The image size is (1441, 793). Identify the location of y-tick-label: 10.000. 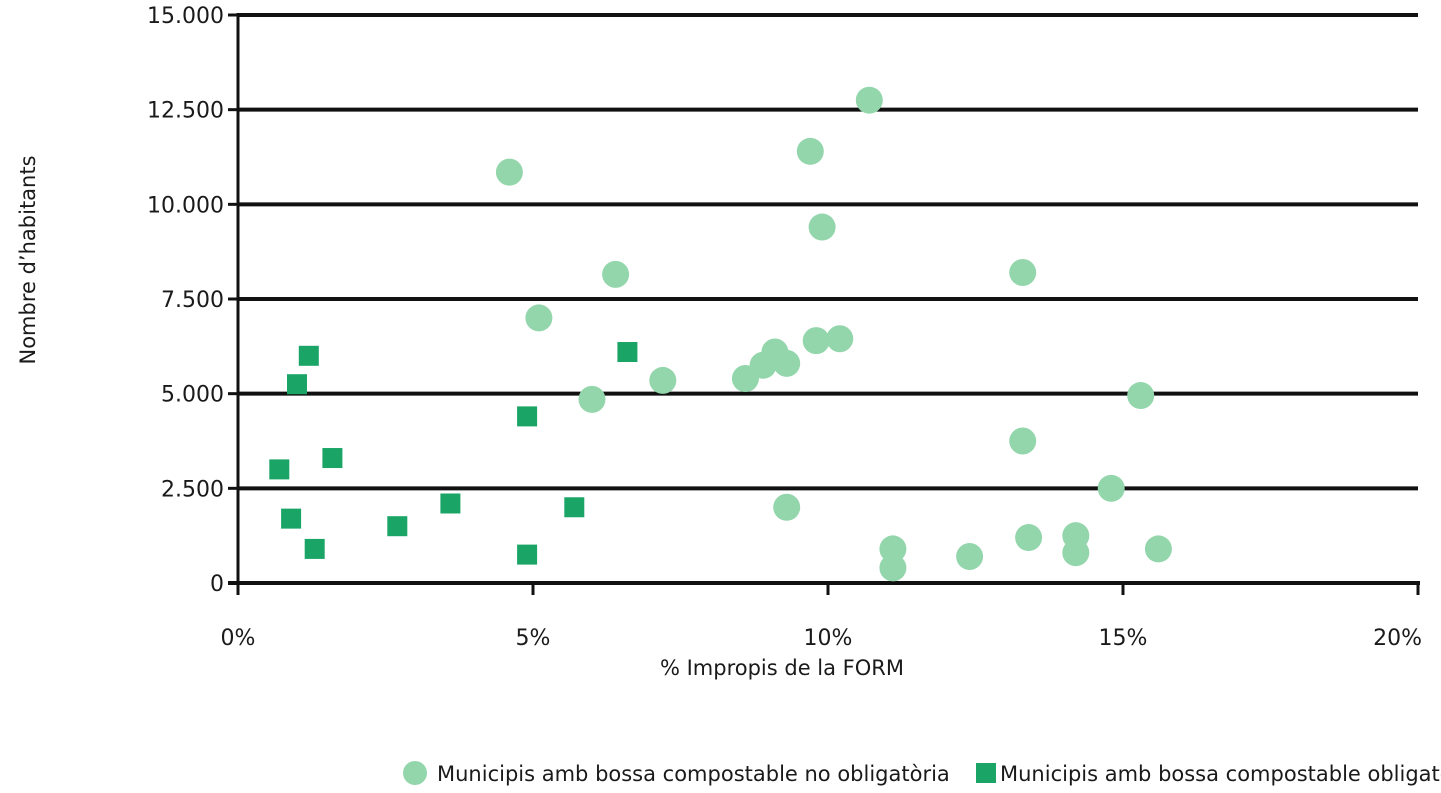
(185, 205).